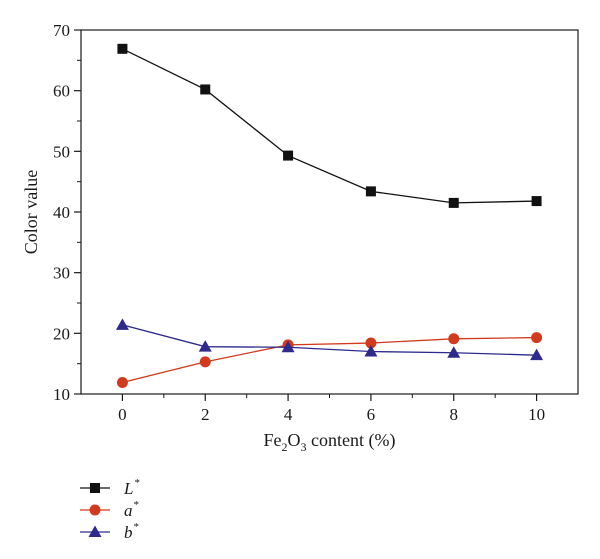 This screenshot has width=600, height=559. I want to click on legend-marker-a, so click(95, 510).